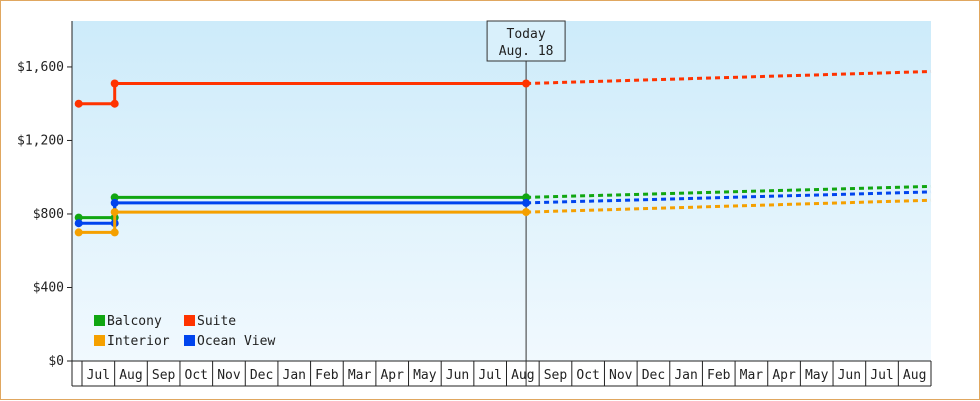  What do you see at coordinates (302, 94) in the screenshot?
I see `series-line-suite` at bounding box center [302, 94].